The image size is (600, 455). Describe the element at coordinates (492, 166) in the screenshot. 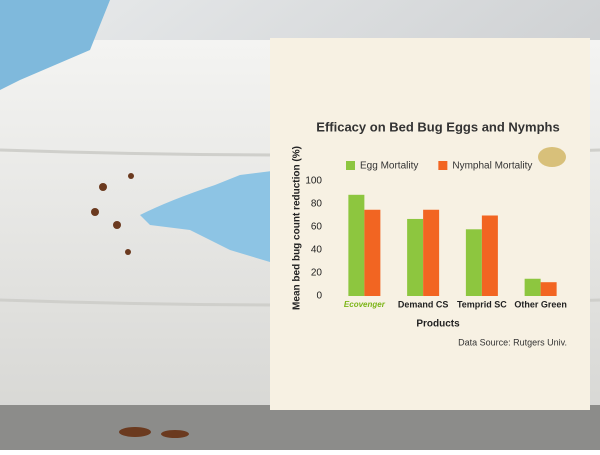

I see `legend-label: Nymphal Mortality` at that location.